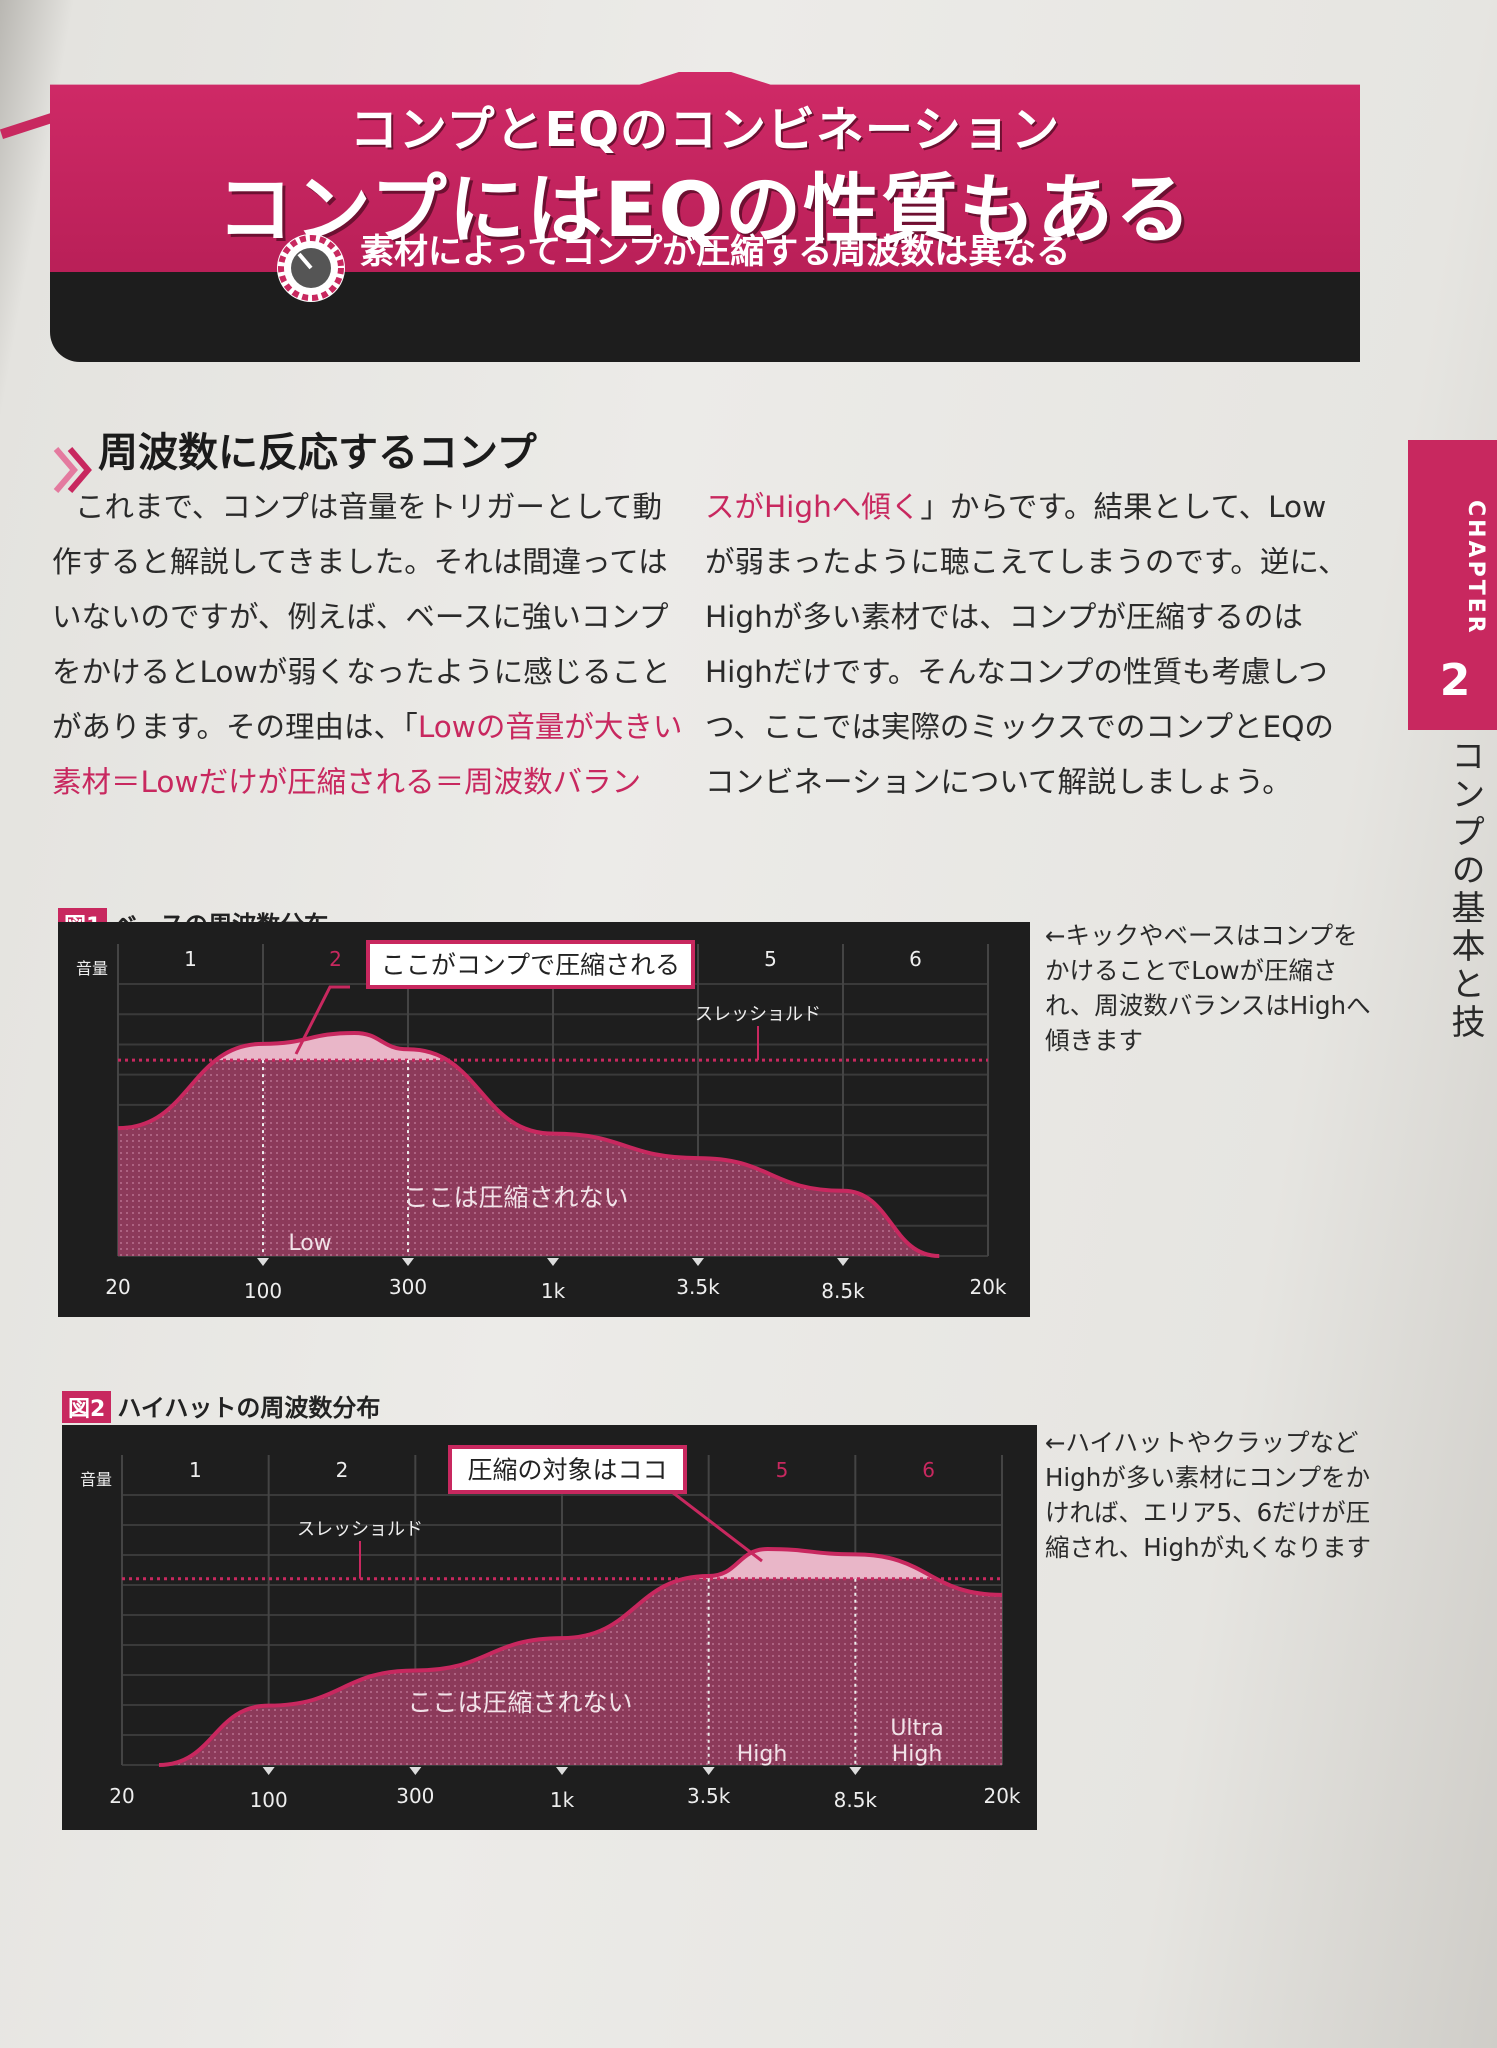 The image size is (1497, 2048). I want to click on body-right-line-1: スがHighへ傾く」からです。結果として、Low, so click(1016, 507).